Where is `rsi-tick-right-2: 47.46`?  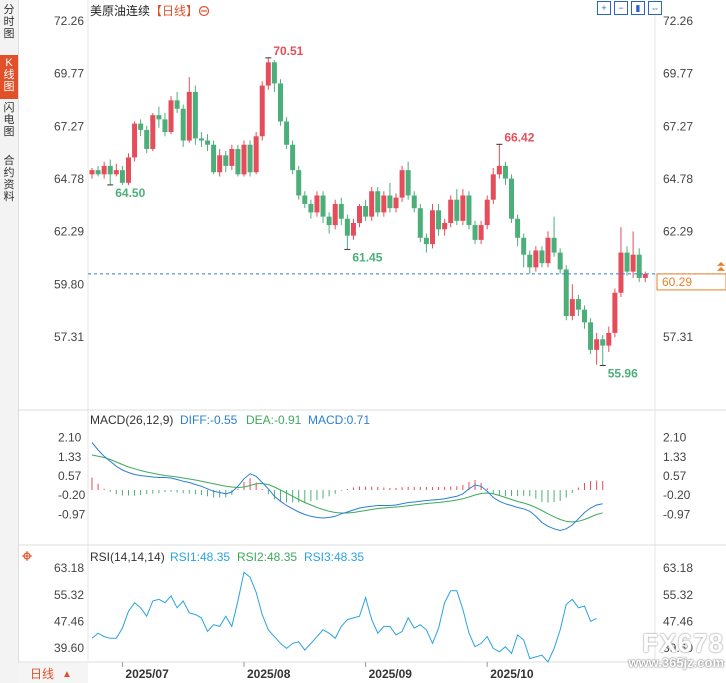
rsi-tick-right-2: 47.46 is located at coordinates (678, 621).